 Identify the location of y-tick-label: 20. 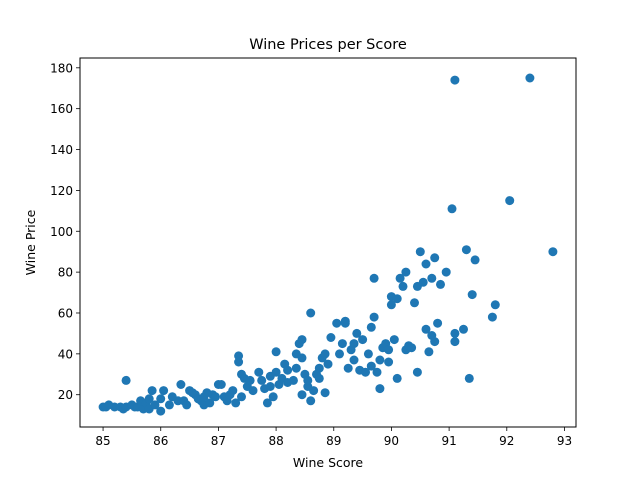
(65, 395).